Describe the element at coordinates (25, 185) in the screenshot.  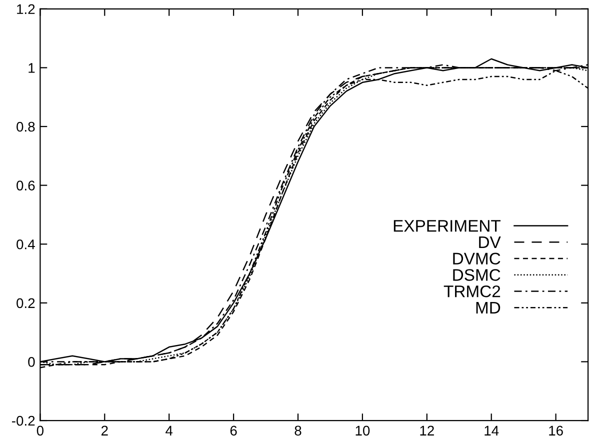
I see `y-tick-label: 0.6` at that location.